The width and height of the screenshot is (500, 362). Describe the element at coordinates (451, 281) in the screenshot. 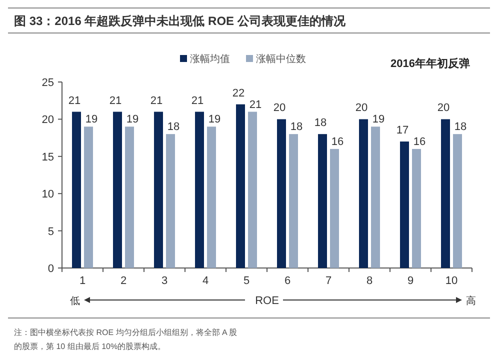

I see `x-tick-label: 10` at that location.